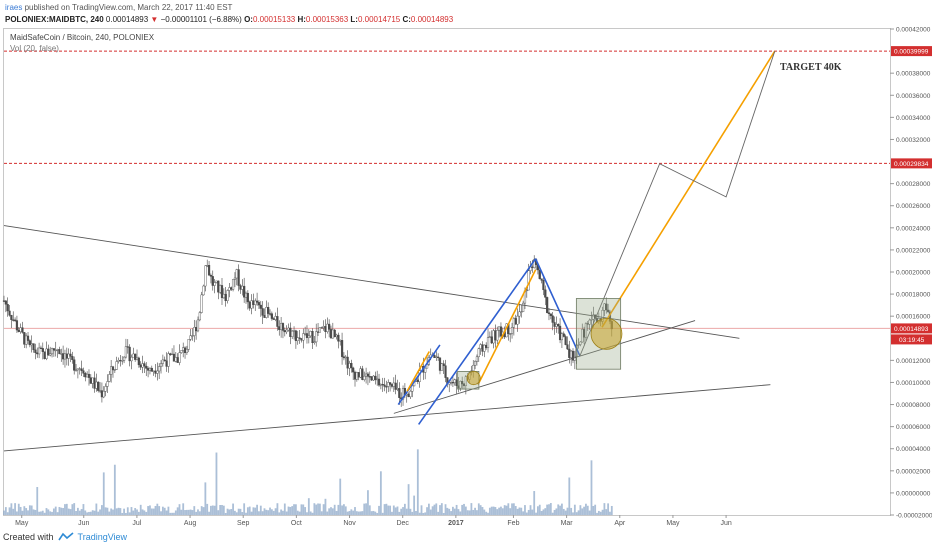 Image resolution: width=932 pixels, height=550 pixels. I want to click on y-tick-label: 0.00028000, so click(913, 184).